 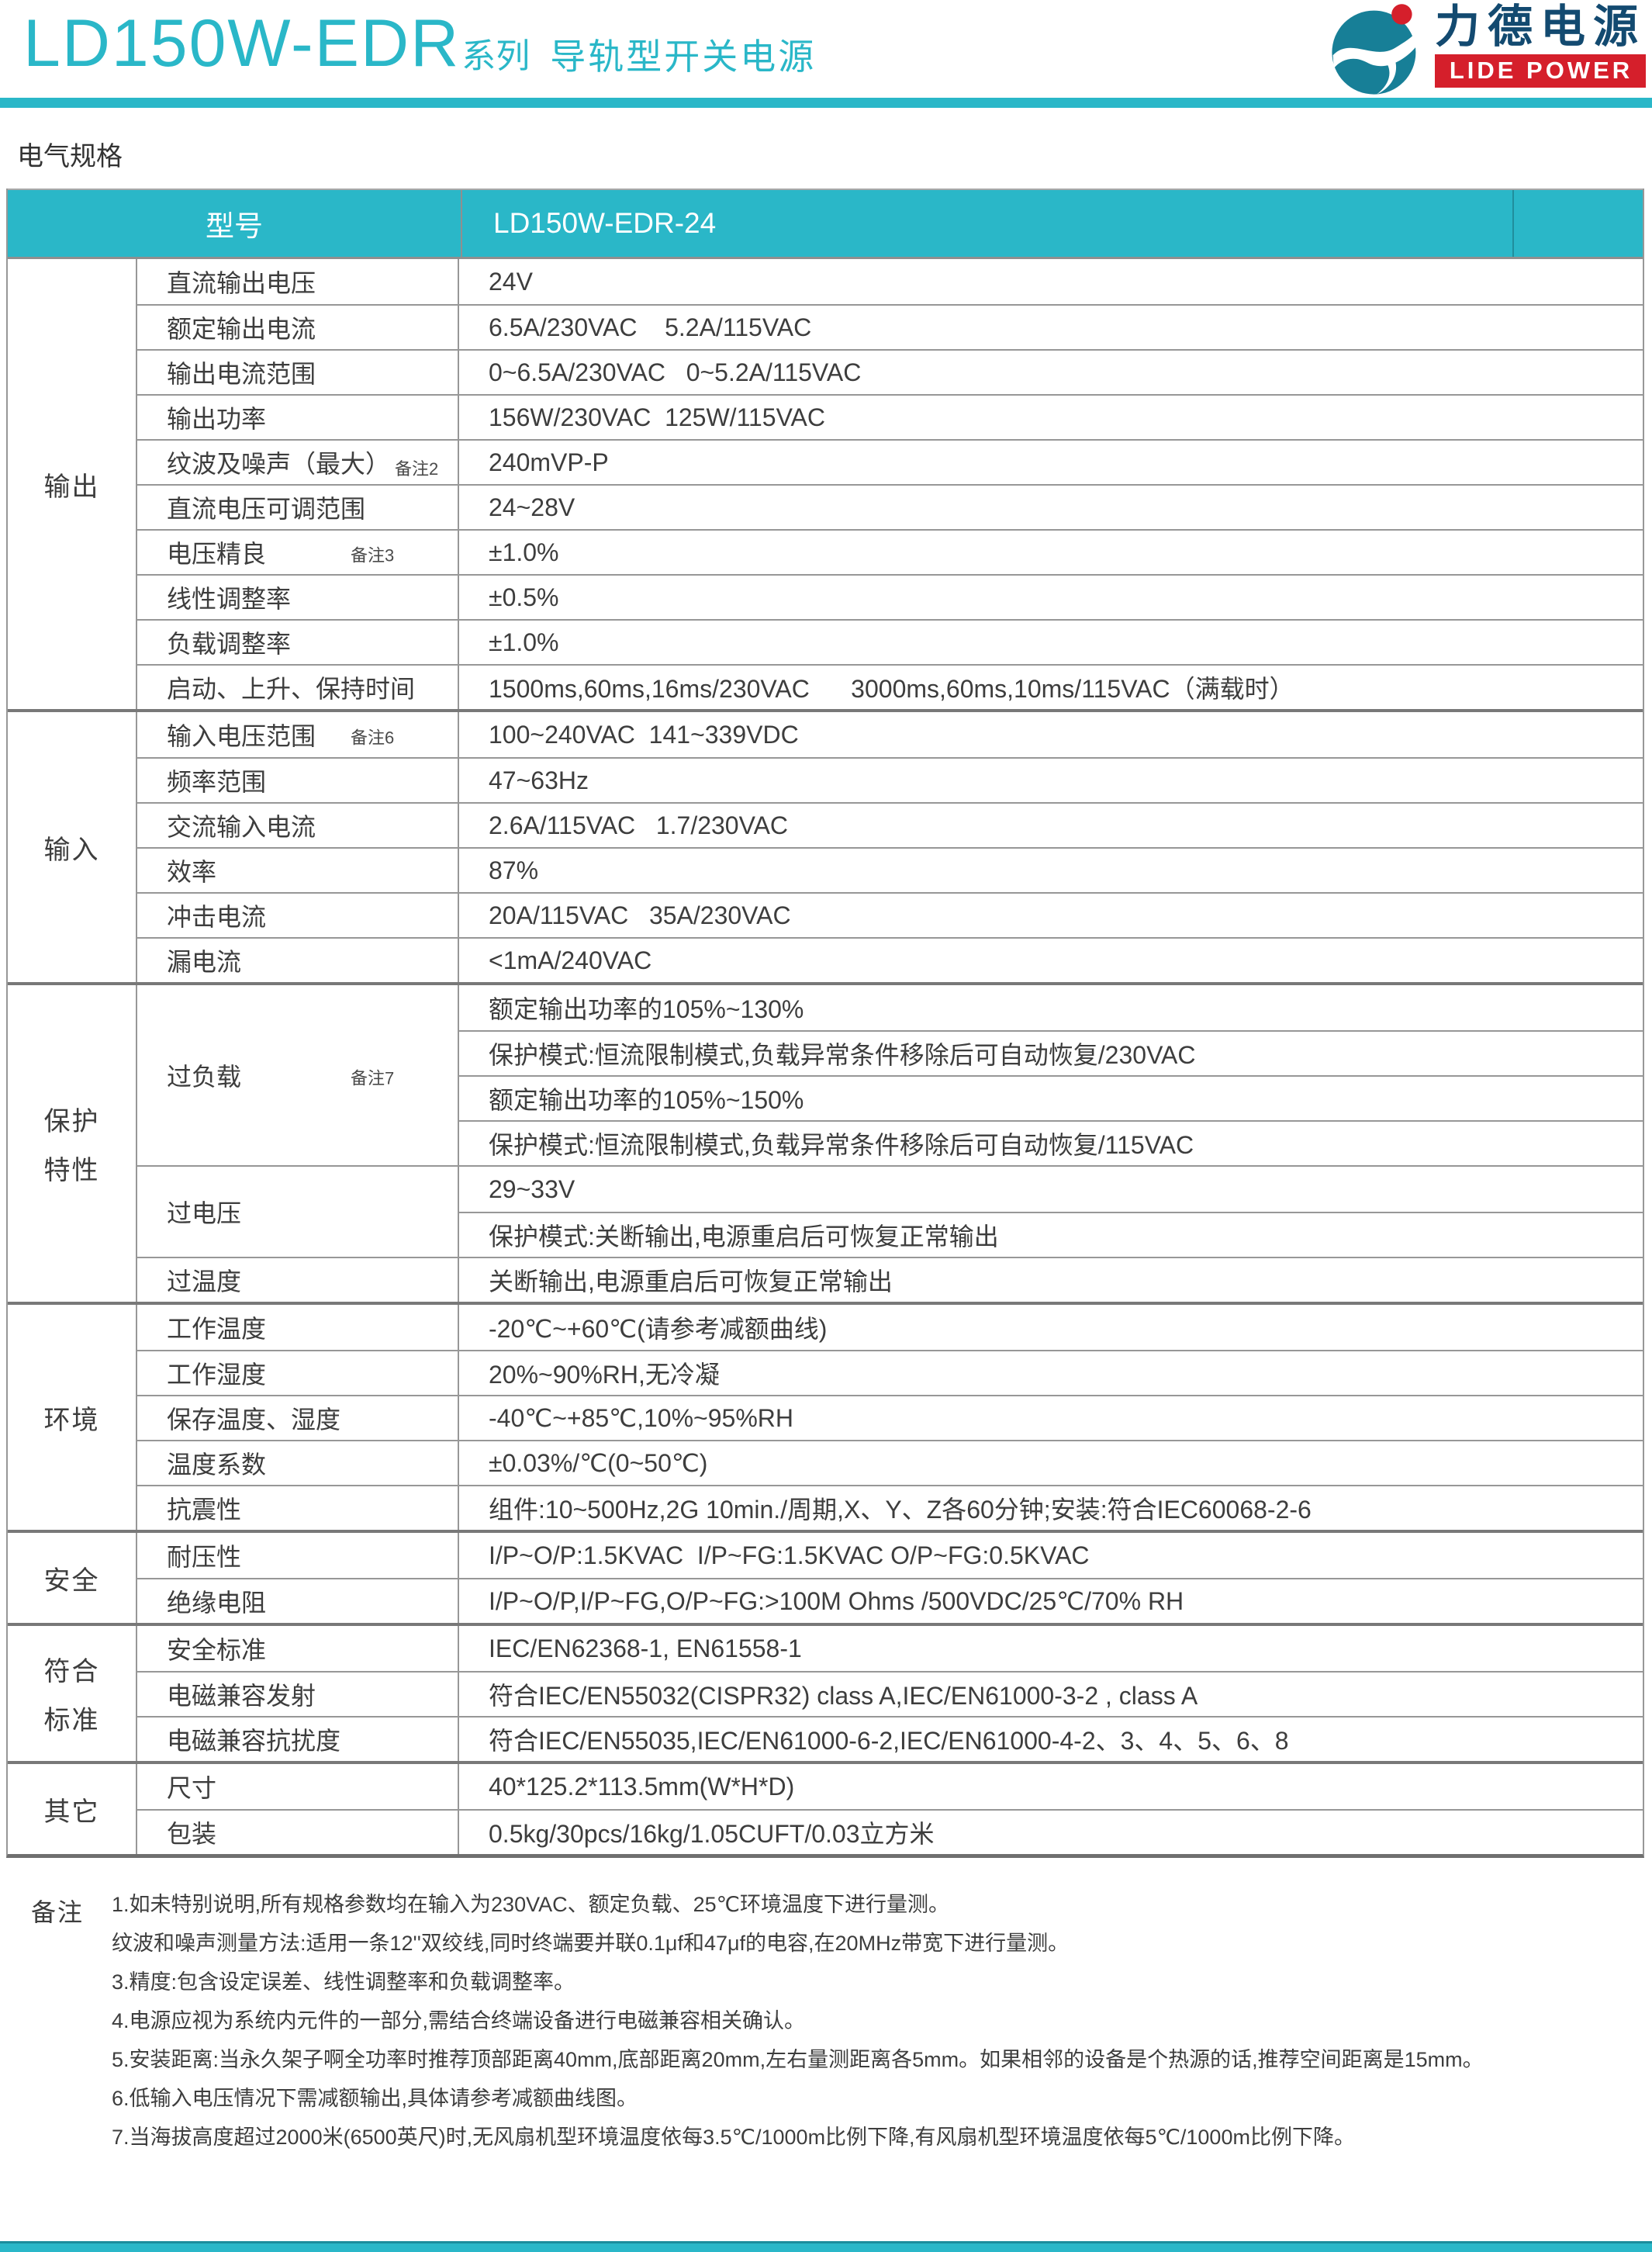 I want to click on spec-row-label: 漏电流, so click(x=298, y=960).